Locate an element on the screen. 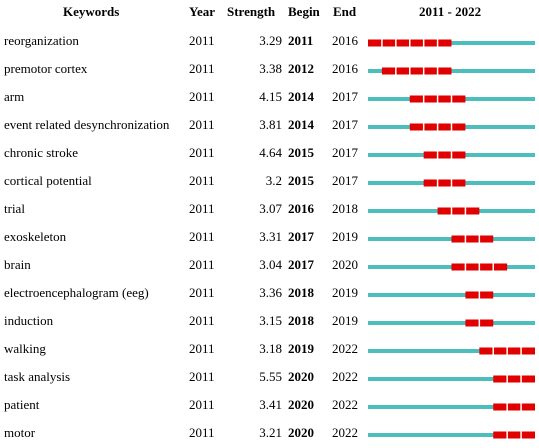  begin-cell: 2019 is located at coordinates (301, 348).